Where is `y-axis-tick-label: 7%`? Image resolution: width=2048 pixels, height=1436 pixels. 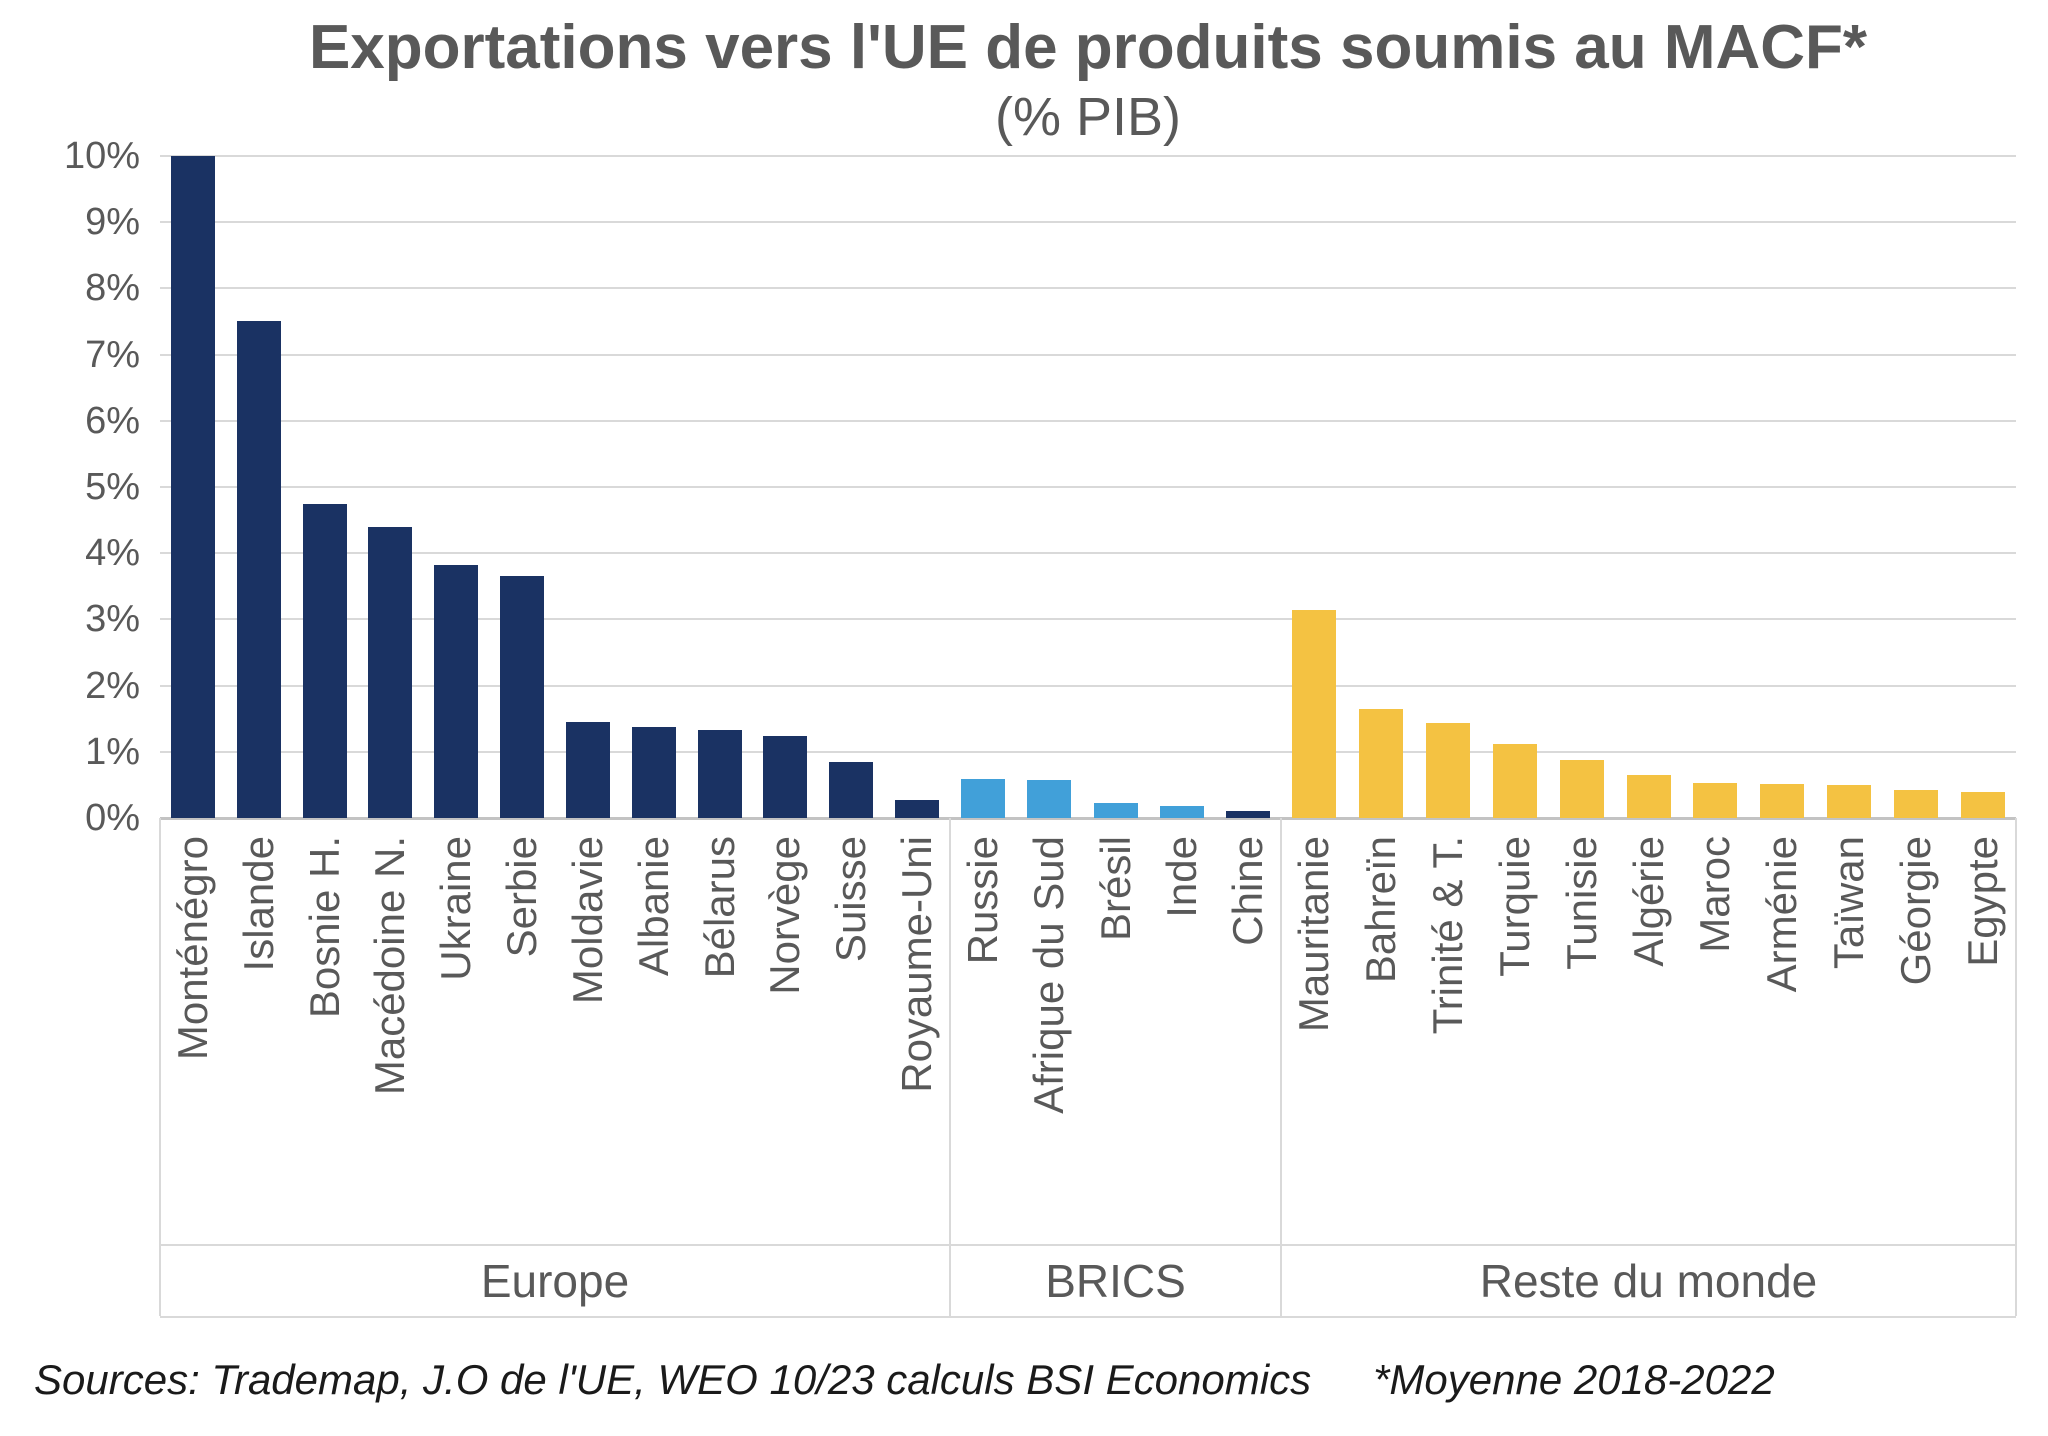 y-axis-tick-label: 7% is located at coordinates (112, 355).